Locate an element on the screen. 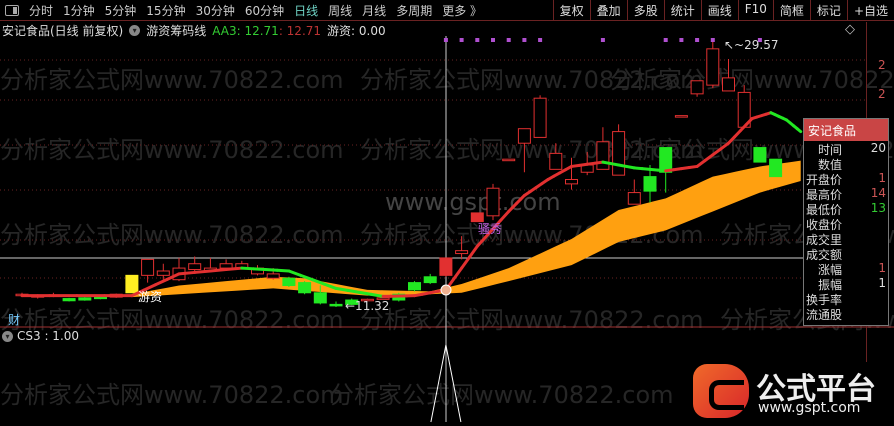  indicator-dropdown-icon: ▾ is located at coordinates (135, 30).